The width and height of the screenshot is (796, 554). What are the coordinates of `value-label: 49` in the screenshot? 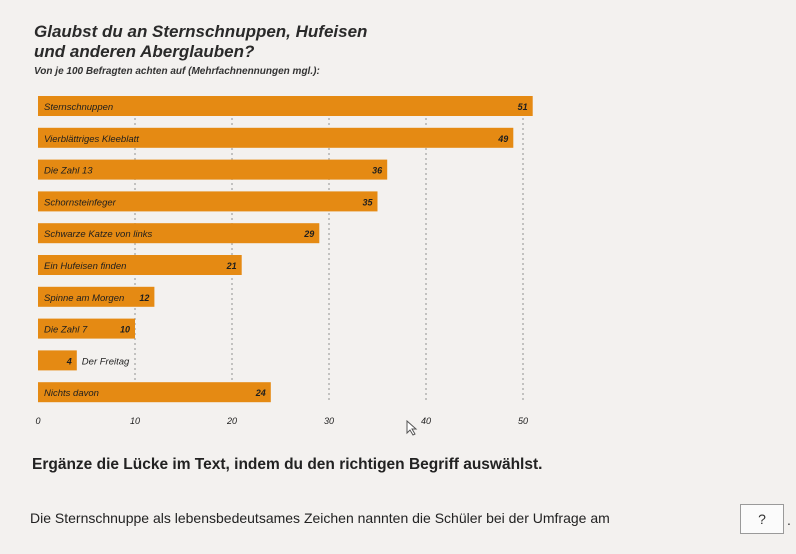 It's located at (502, 139).